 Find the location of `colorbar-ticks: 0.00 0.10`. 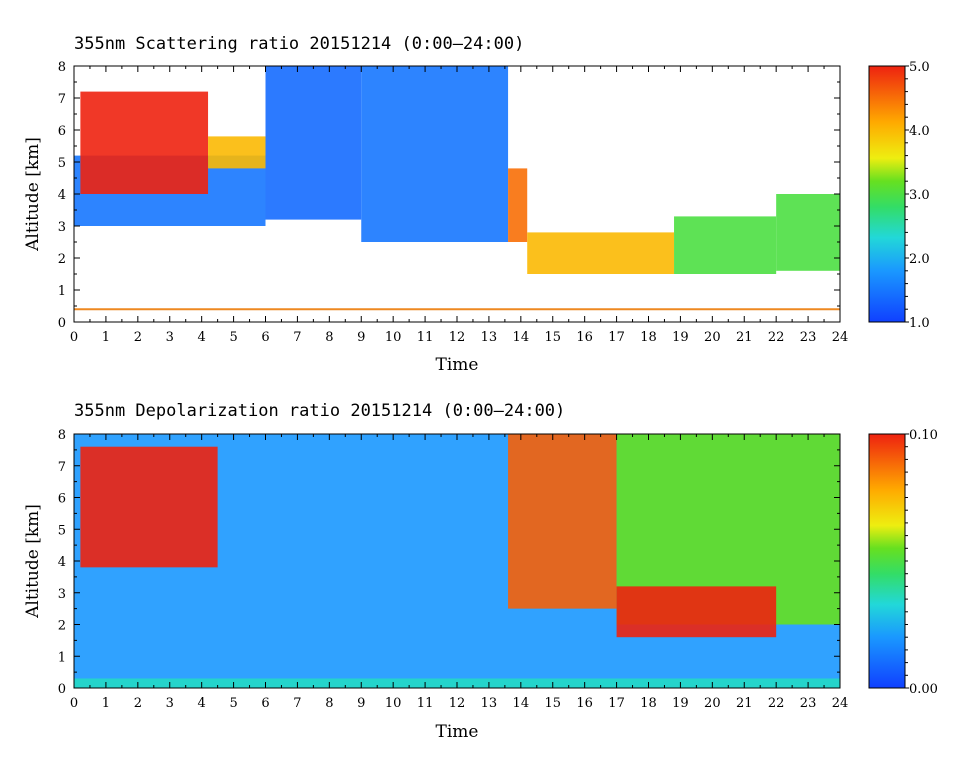

colorbar-ticks: 0.00 0.10 is located at coordinates (921, 562).